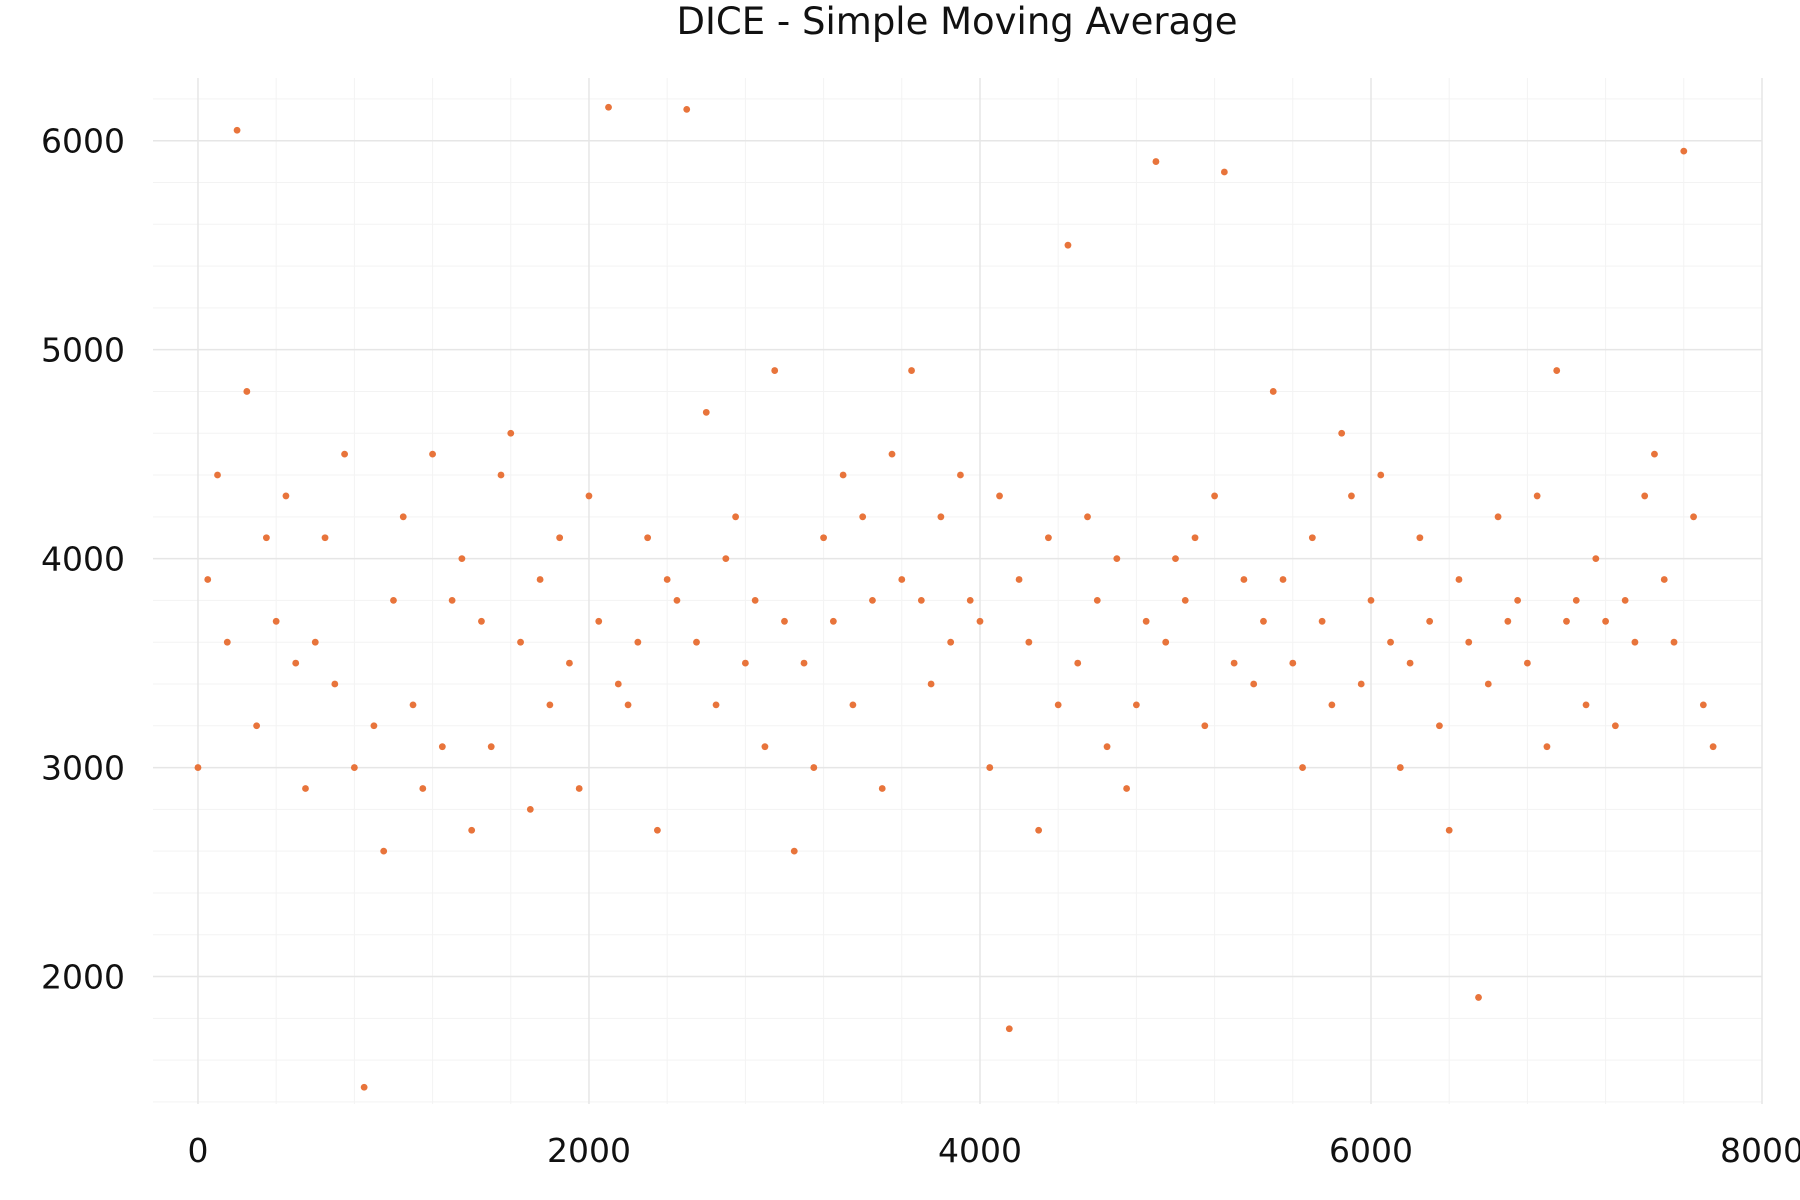 The height and width of the screenshot is (1200, 1800). I want to click on x-tick-label: 0, so click(197, 1150).